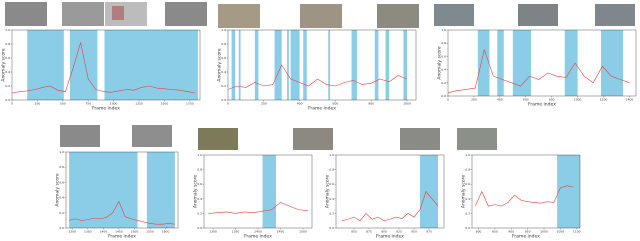 This screenshot has height=241, width=640. I want to click on x-tick-label: 1400, so click(104, 232).